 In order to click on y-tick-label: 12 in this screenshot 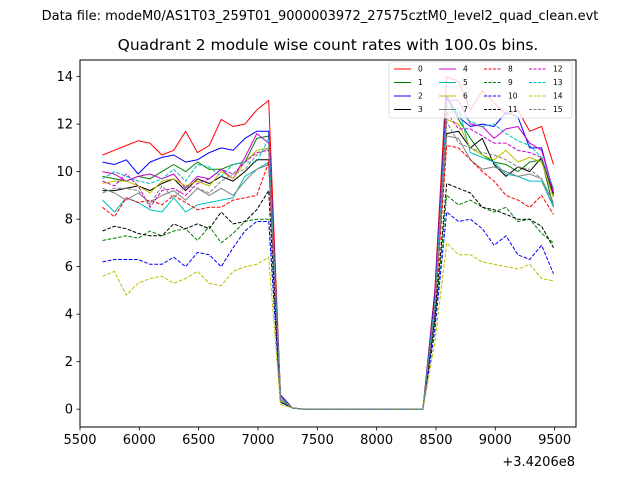, I will do `click(64, 125)`.